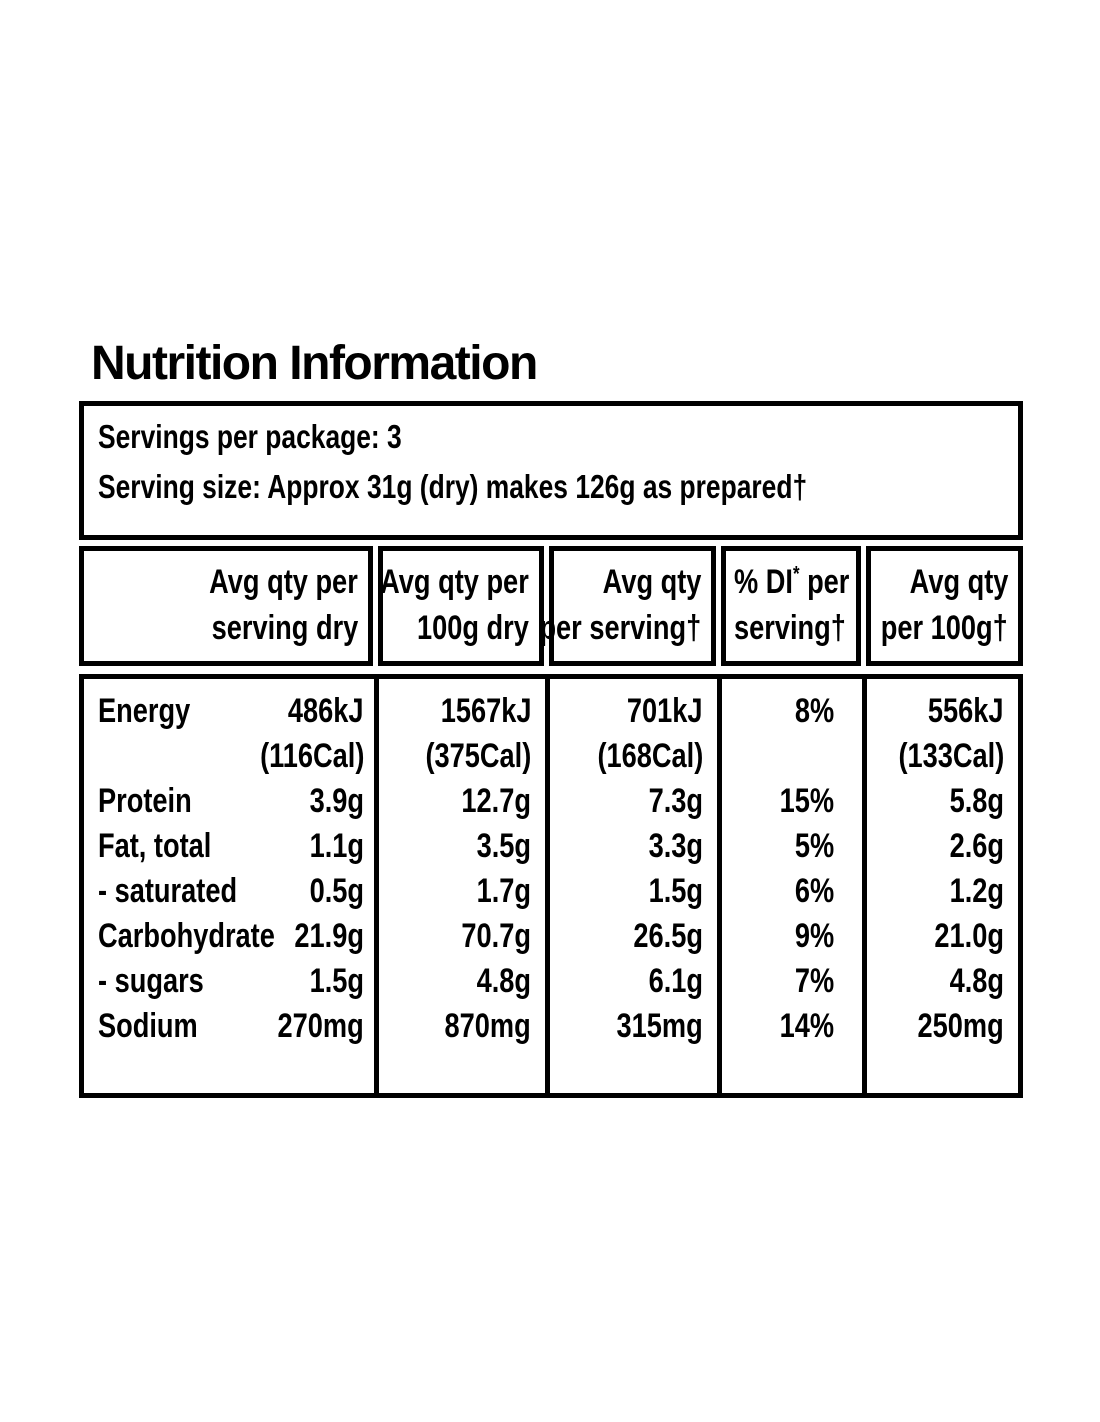 This screenshot has width=1100, height=1422. I want to click on table-row: (116Cal), so click(229, 756).